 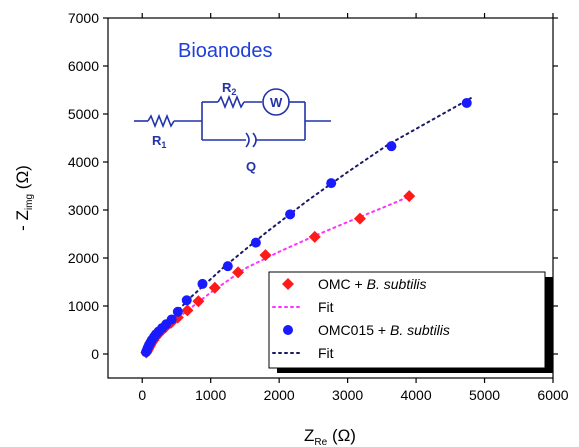 I want to click on legend-label: OMC + B. subtilis, so click(x=372, y=284).